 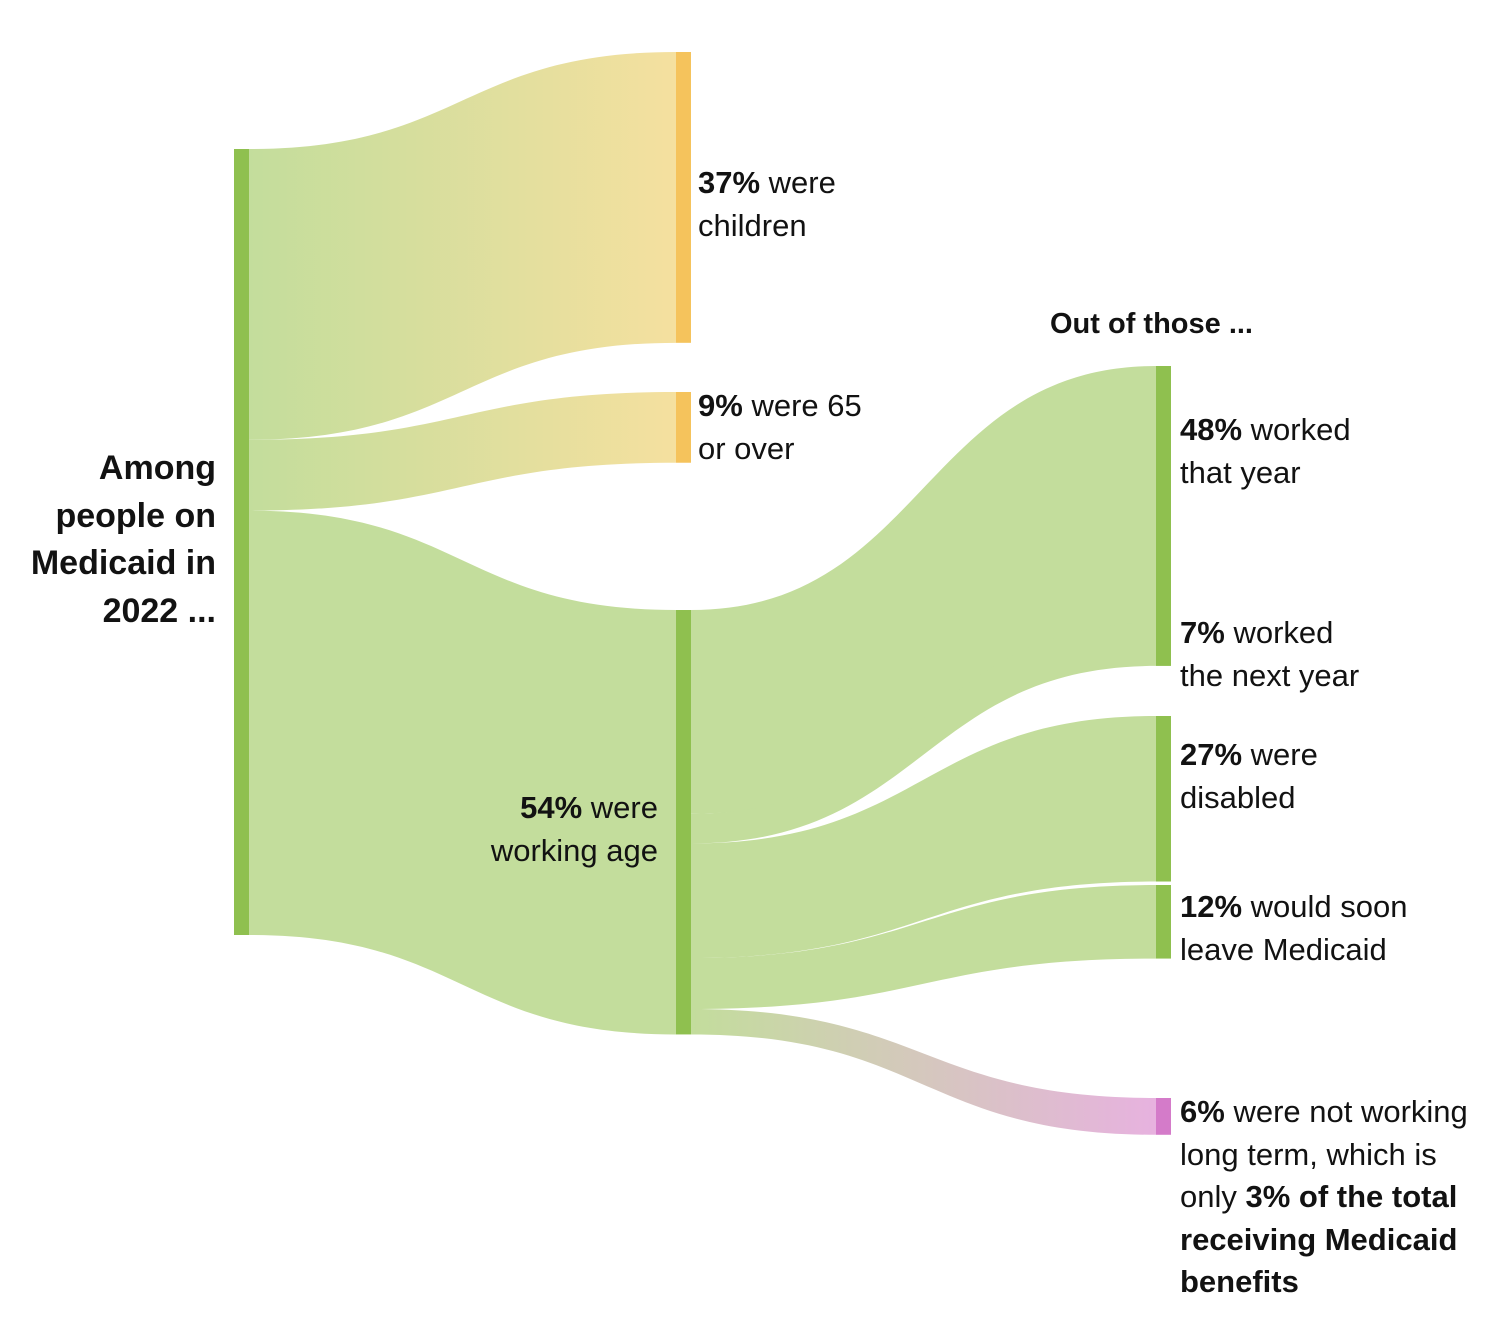 I want to click on pct-not-working: 6%, so click(x=1202, y=1111).